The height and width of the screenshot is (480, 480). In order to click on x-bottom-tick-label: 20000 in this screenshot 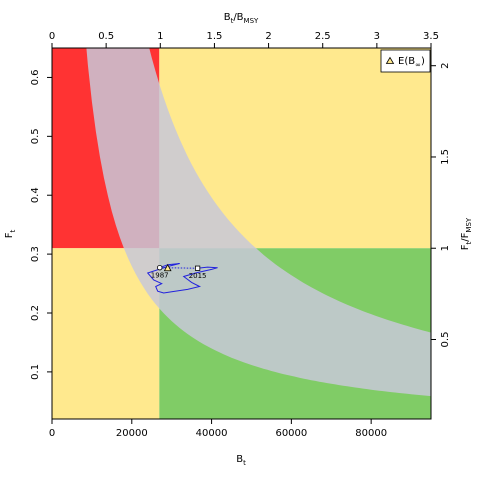, I will do `click(132, 433)`.